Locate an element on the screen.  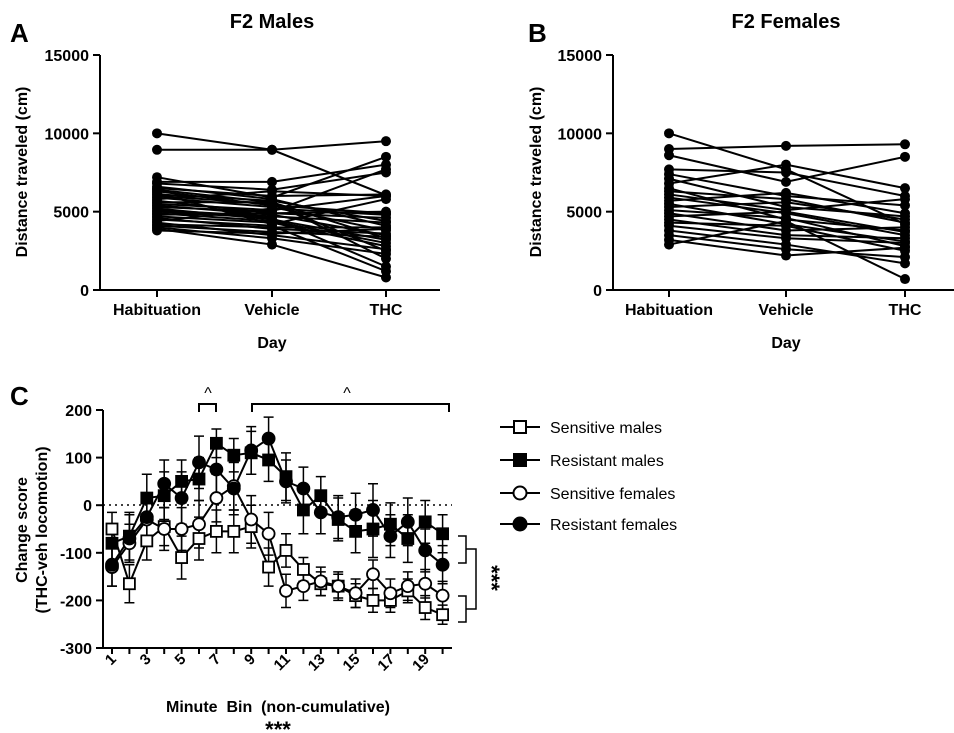
y-tick-label: -100 is located at coordinates (76, 554).